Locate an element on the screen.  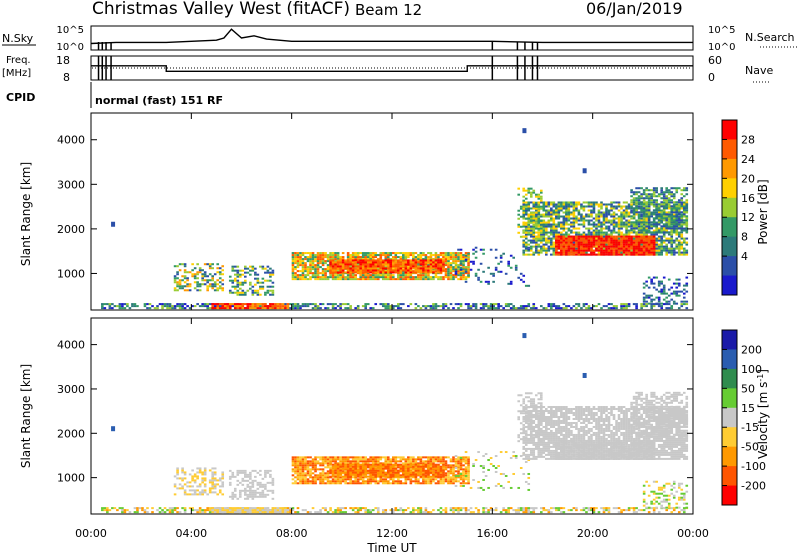
freq-unit-label: [MHz] is located at coordinates (16, 73).